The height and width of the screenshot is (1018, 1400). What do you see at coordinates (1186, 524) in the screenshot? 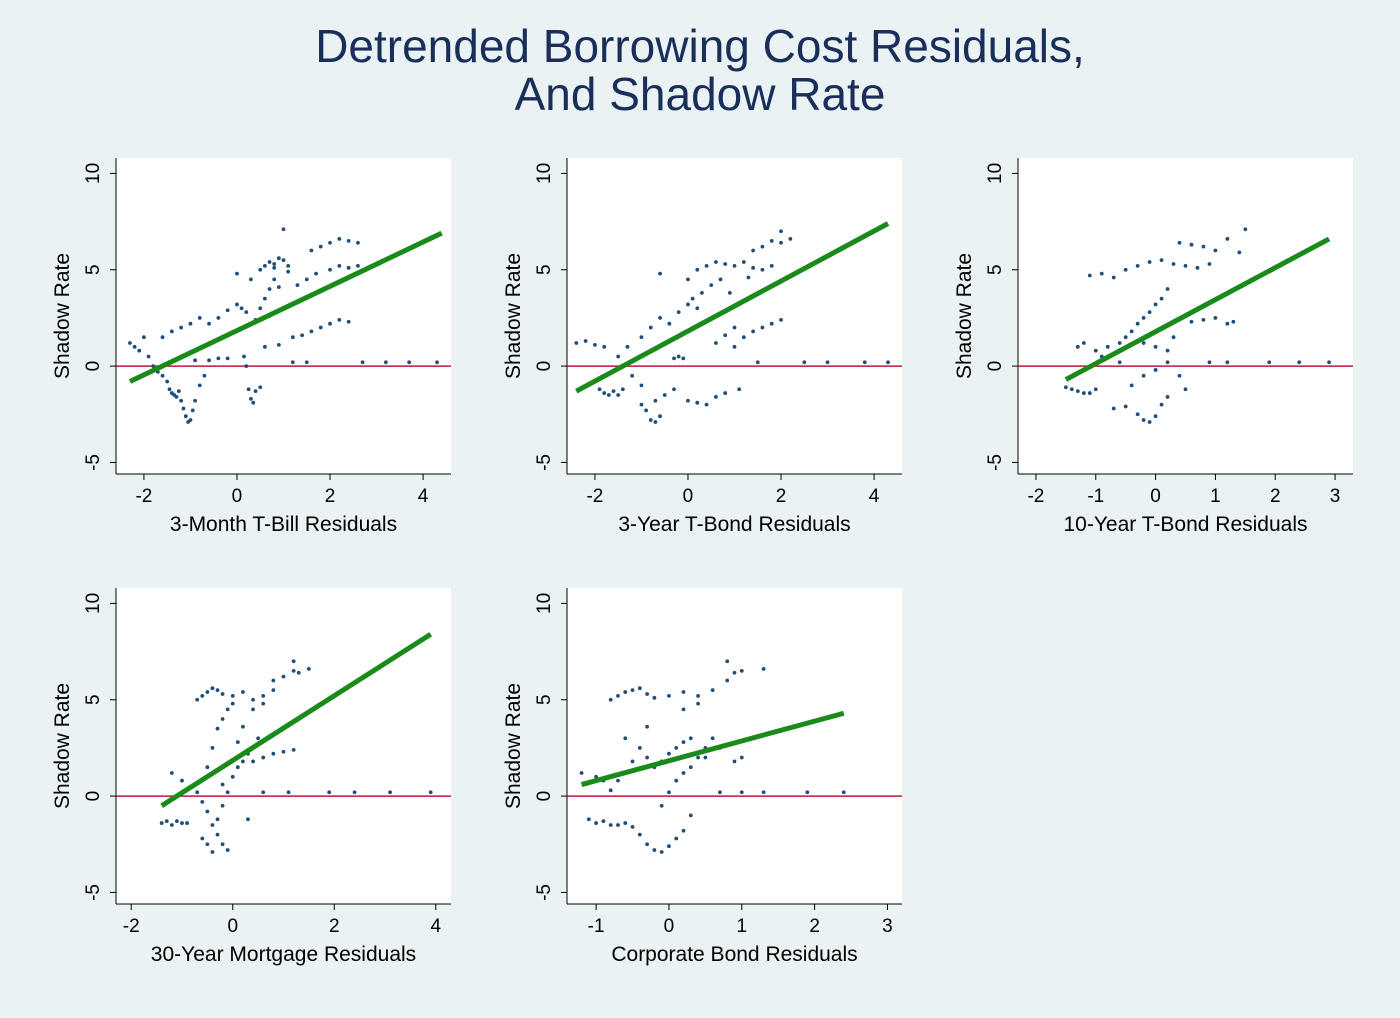
I see `x-axis-title: 10-Year T-Bond Residuals` at bounding box center [1186, 524].